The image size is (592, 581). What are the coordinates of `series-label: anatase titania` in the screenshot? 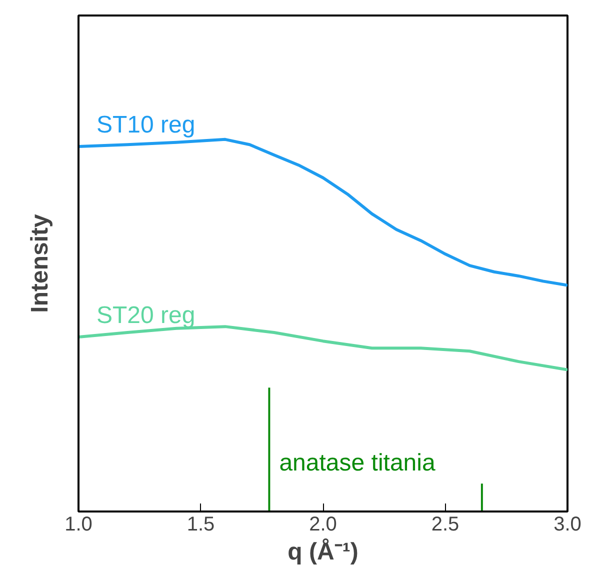 It's located at (357, 463).